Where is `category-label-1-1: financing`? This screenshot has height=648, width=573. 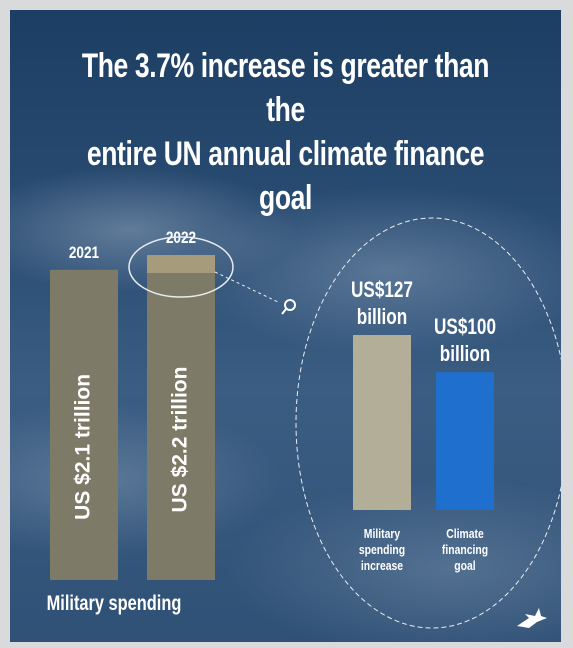
category-label-1-1: financing is located at coordinates (465, 550).